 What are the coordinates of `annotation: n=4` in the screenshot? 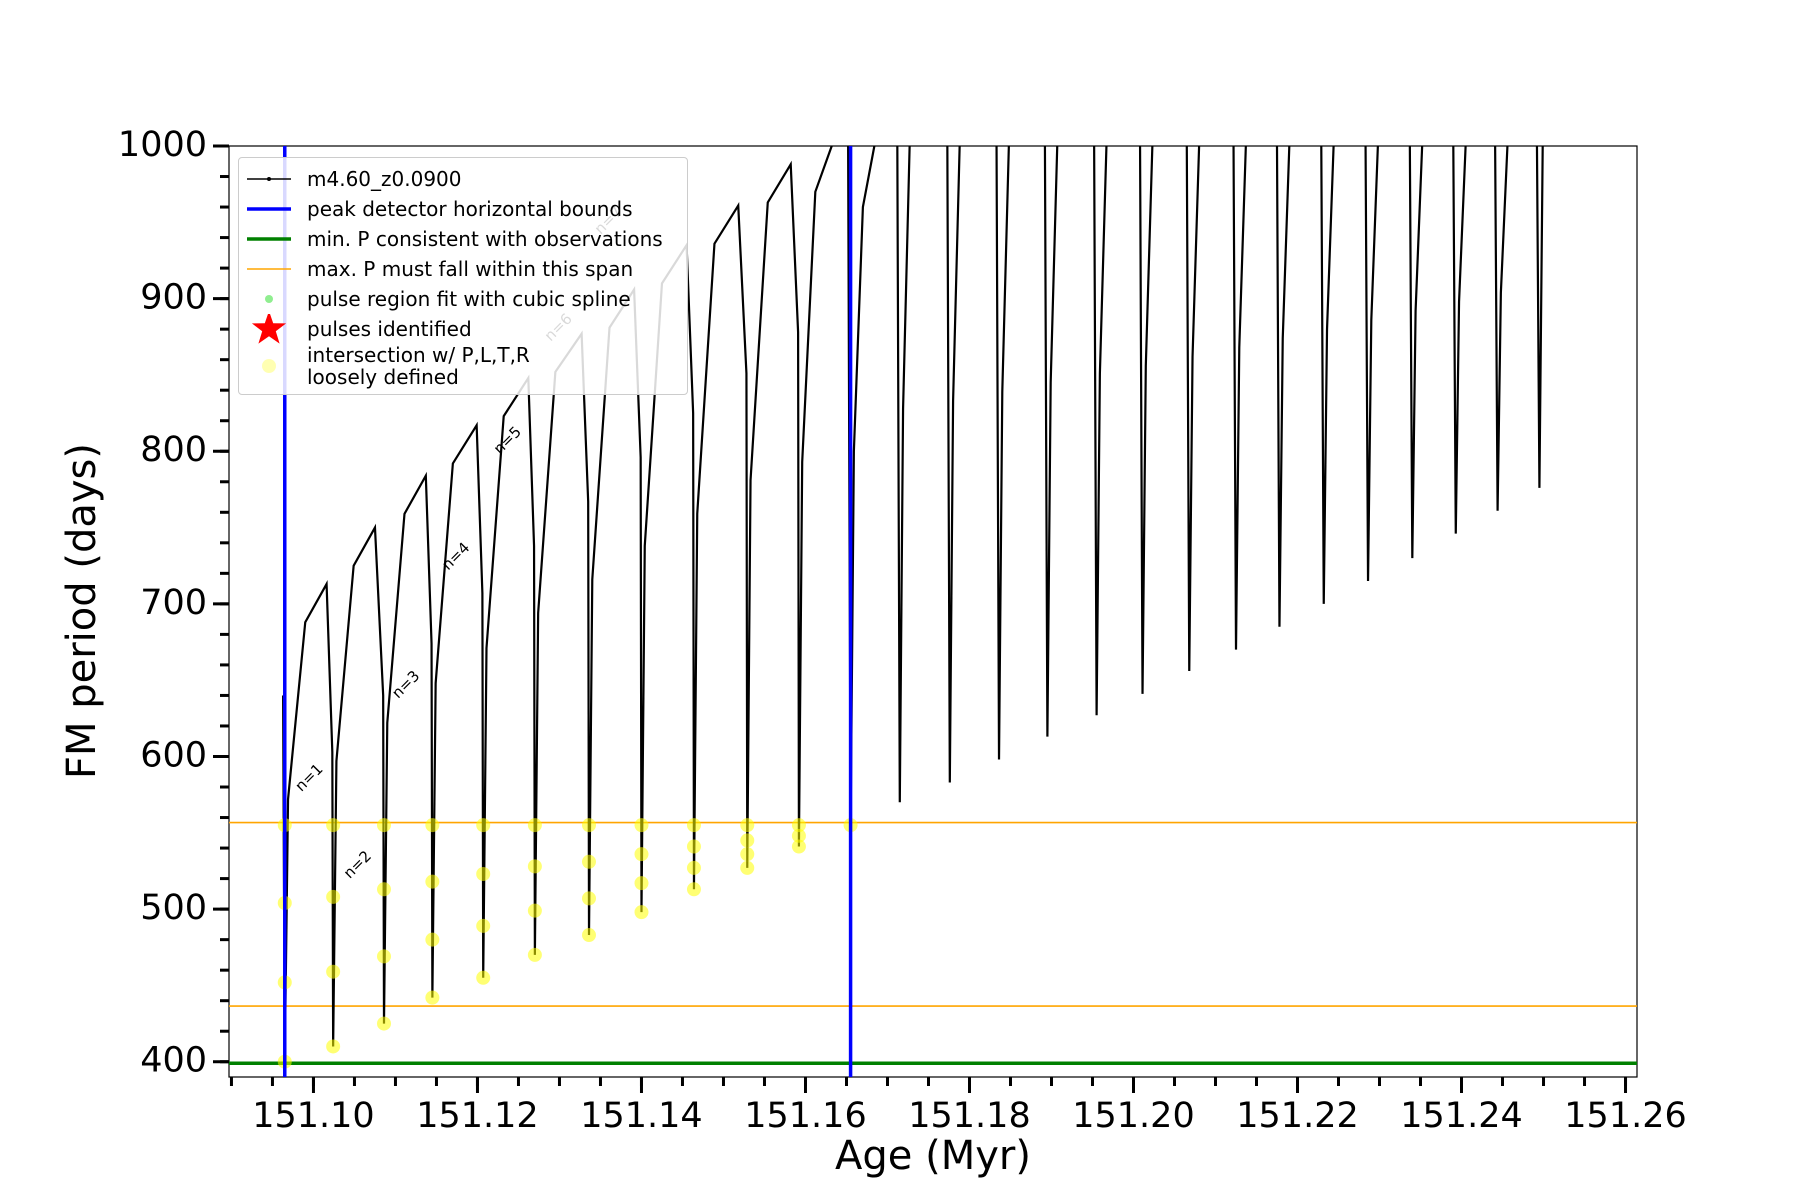 It's located at (455, 556).